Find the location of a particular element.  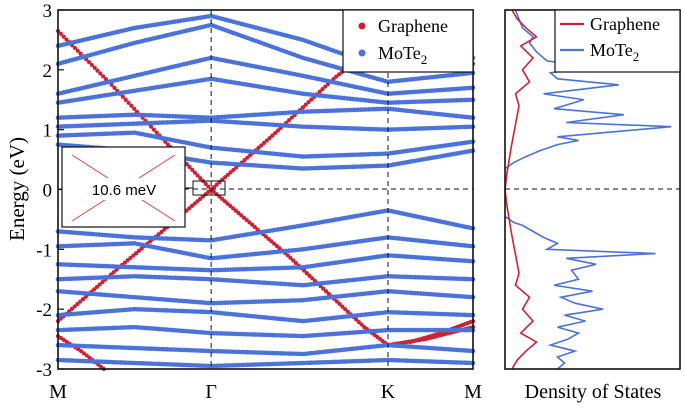

y-tick-label: -1 is located at coordinates (44, 250).